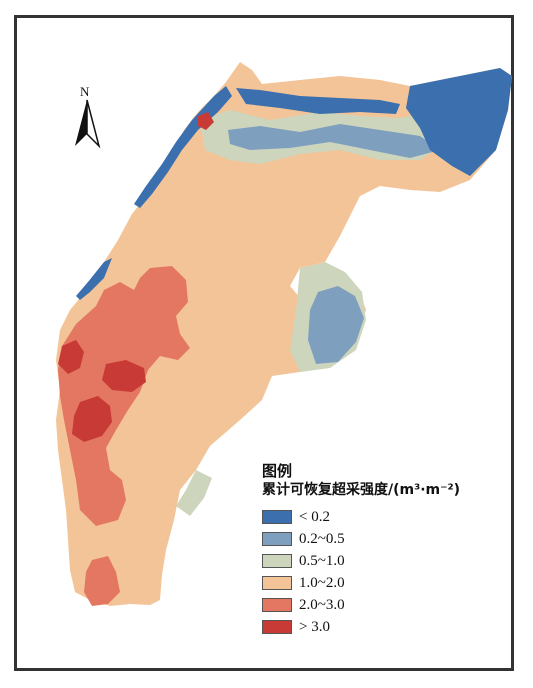  Describe the element at coordinates (361, 539) in the screenshot. I see `legend-item: 0.2~0.5` at that location.